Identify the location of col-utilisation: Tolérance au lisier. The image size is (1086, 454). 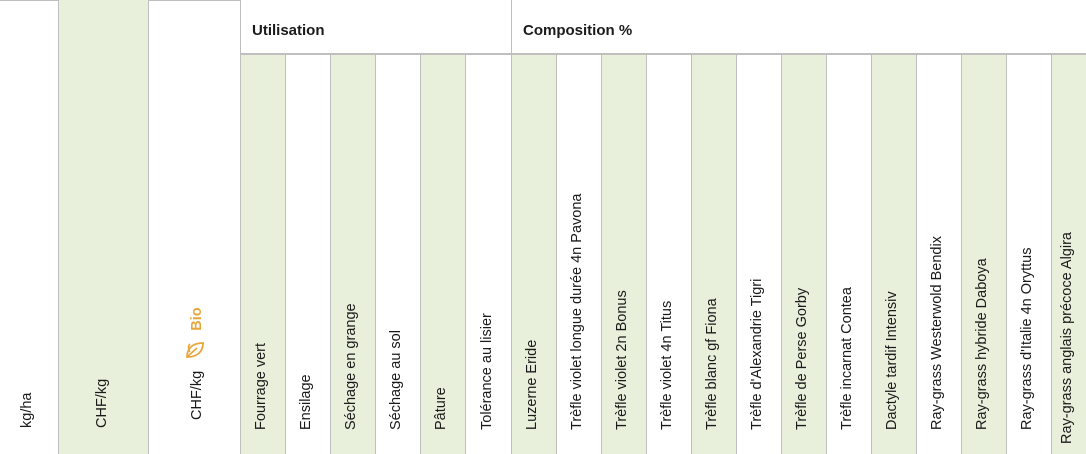
(488, 254).